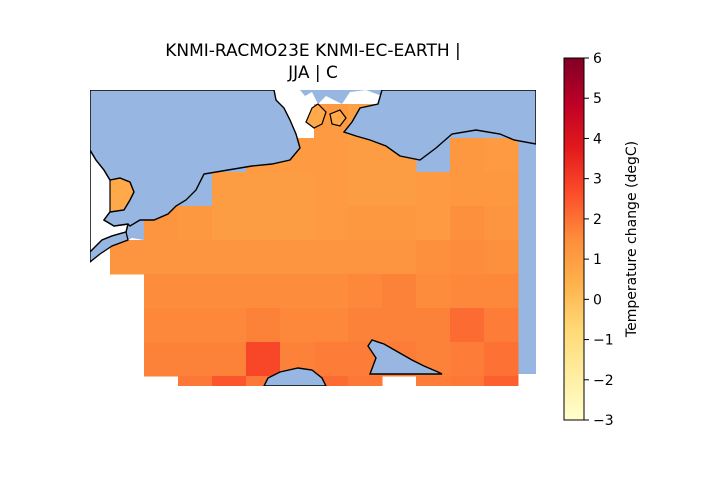  Describe the element at coordinates (597, 139) in the screenshot. I see `colorbar-tick-label: 4` at that location.